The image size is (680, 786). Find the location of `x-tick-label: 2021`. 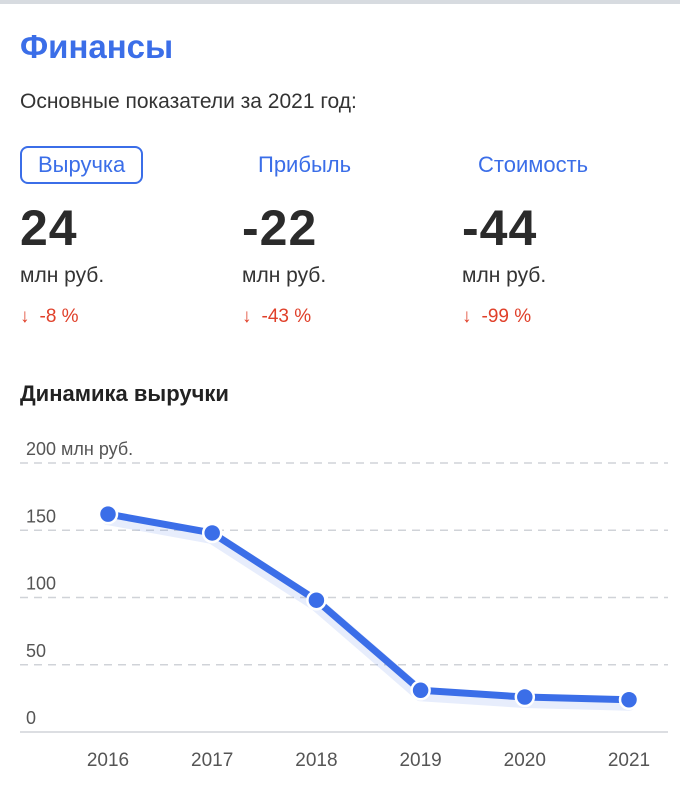

x-tick-label: 2021 is located at coordinates (629, 760).